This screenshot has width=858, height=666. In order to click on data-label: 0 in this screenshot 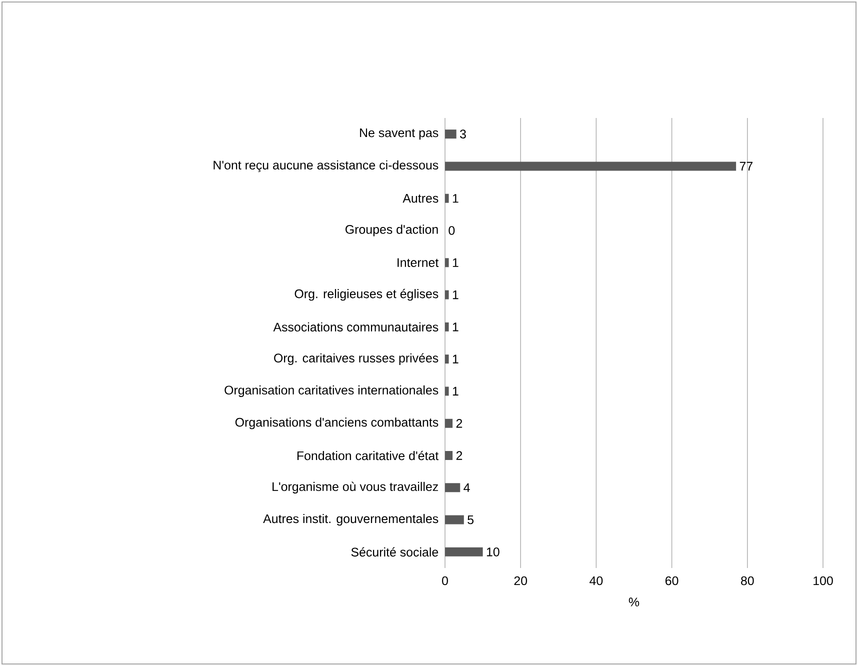, I will do `click(451, 230)`.